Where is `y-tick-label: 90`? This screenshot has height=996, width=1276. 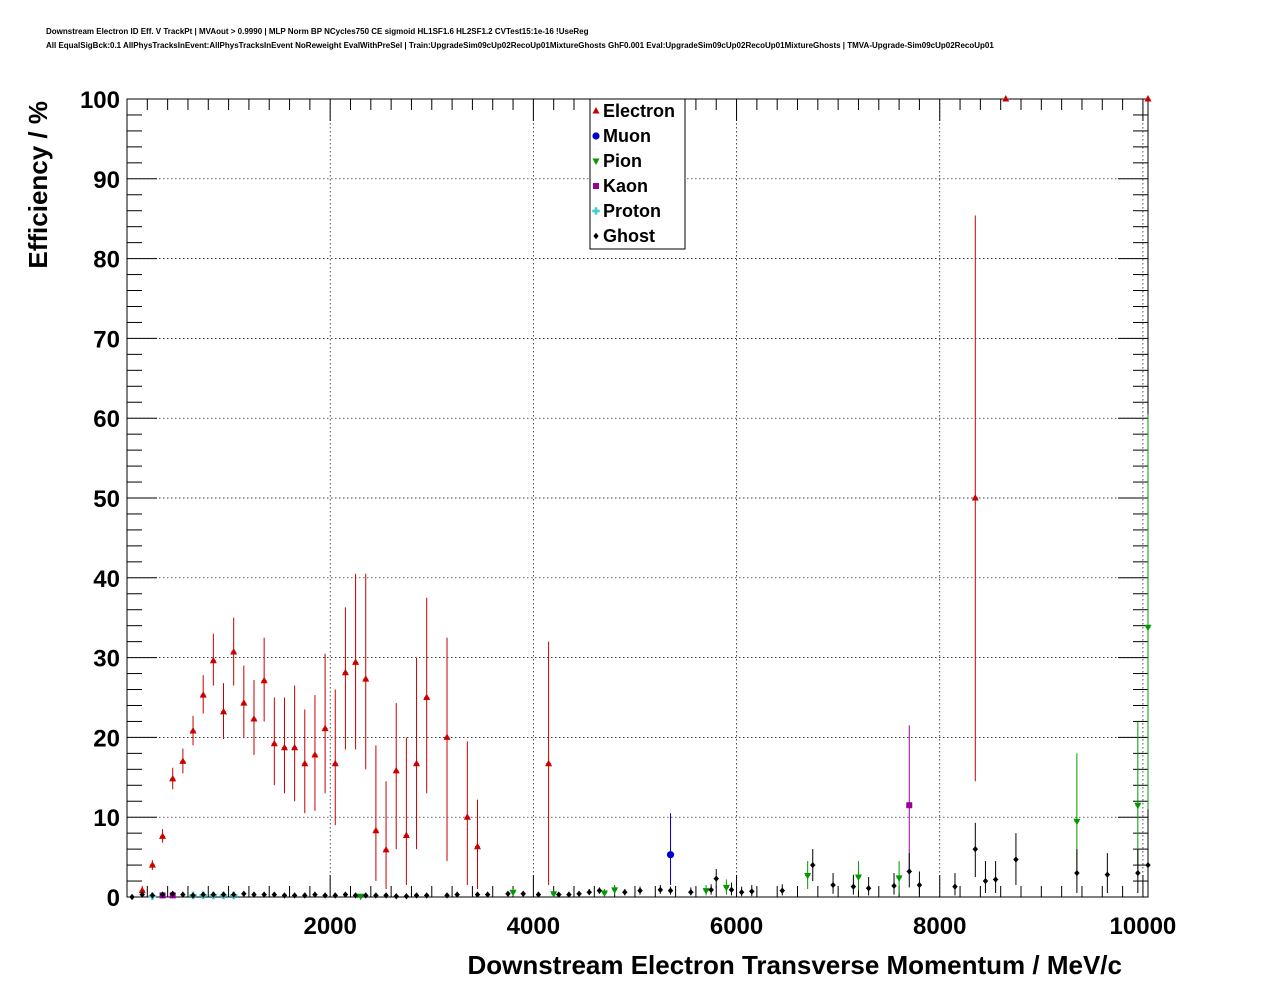 y-tick-label: 90 is located at coordinates (106, 180).